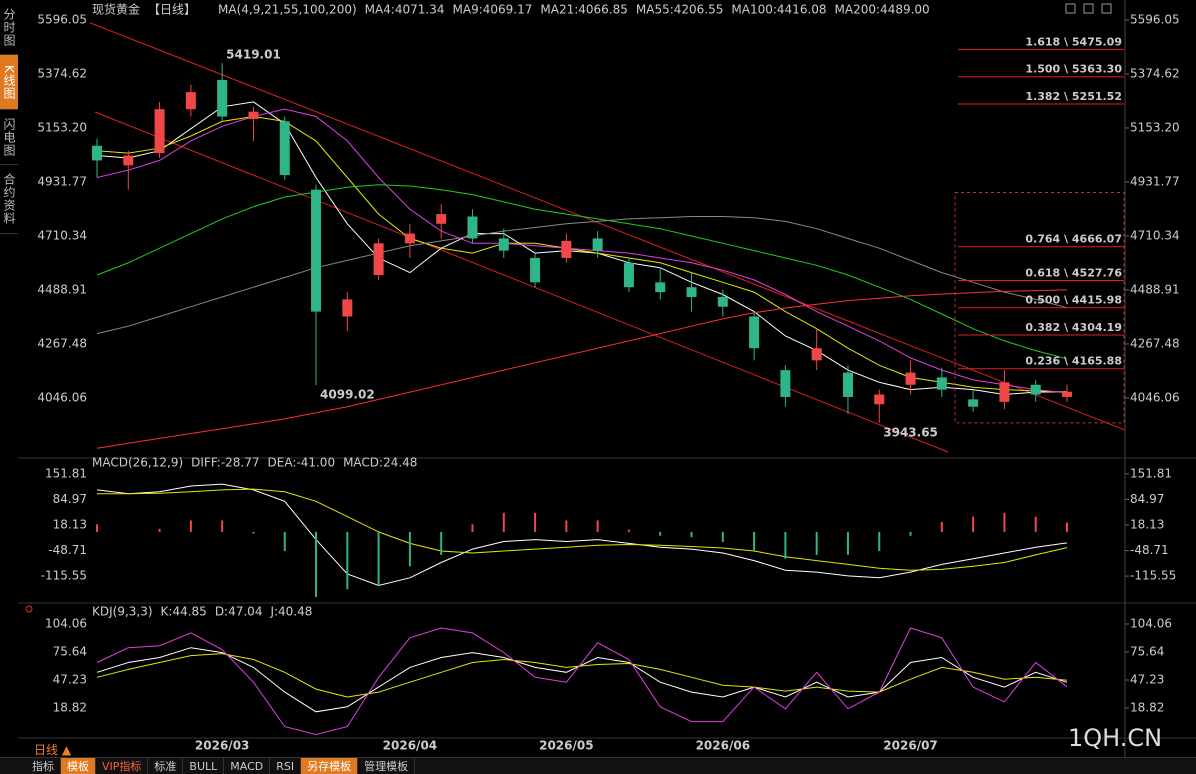 The height and width of the screenshot is (774, 1196). What do you see at coordinates (116, 9) in the screenshot?
I see `chart-title: 现货黄金` at bounding box center [116, 9].